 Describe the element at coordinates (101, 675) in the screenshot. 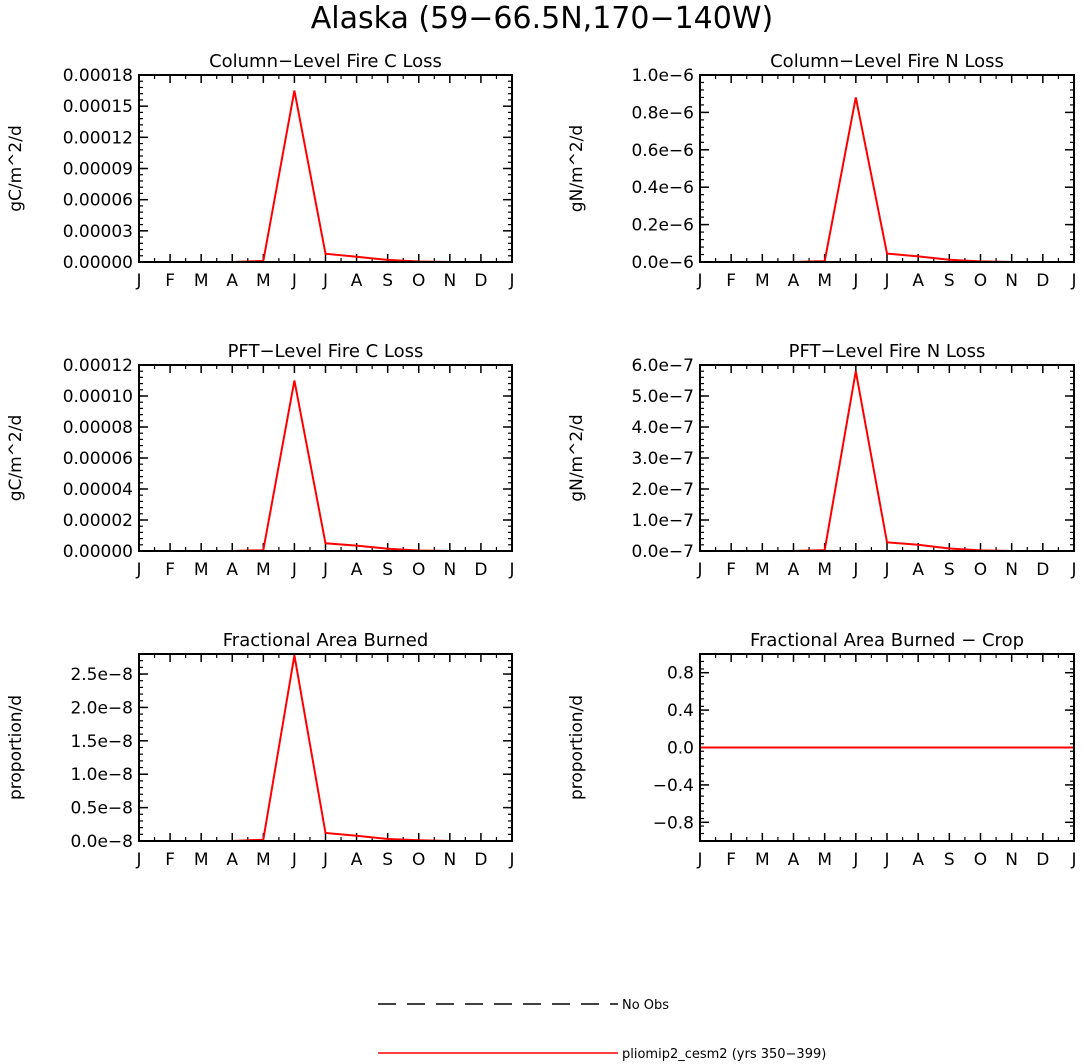

I see `y-tick-label: 2.5e−8` at that location.